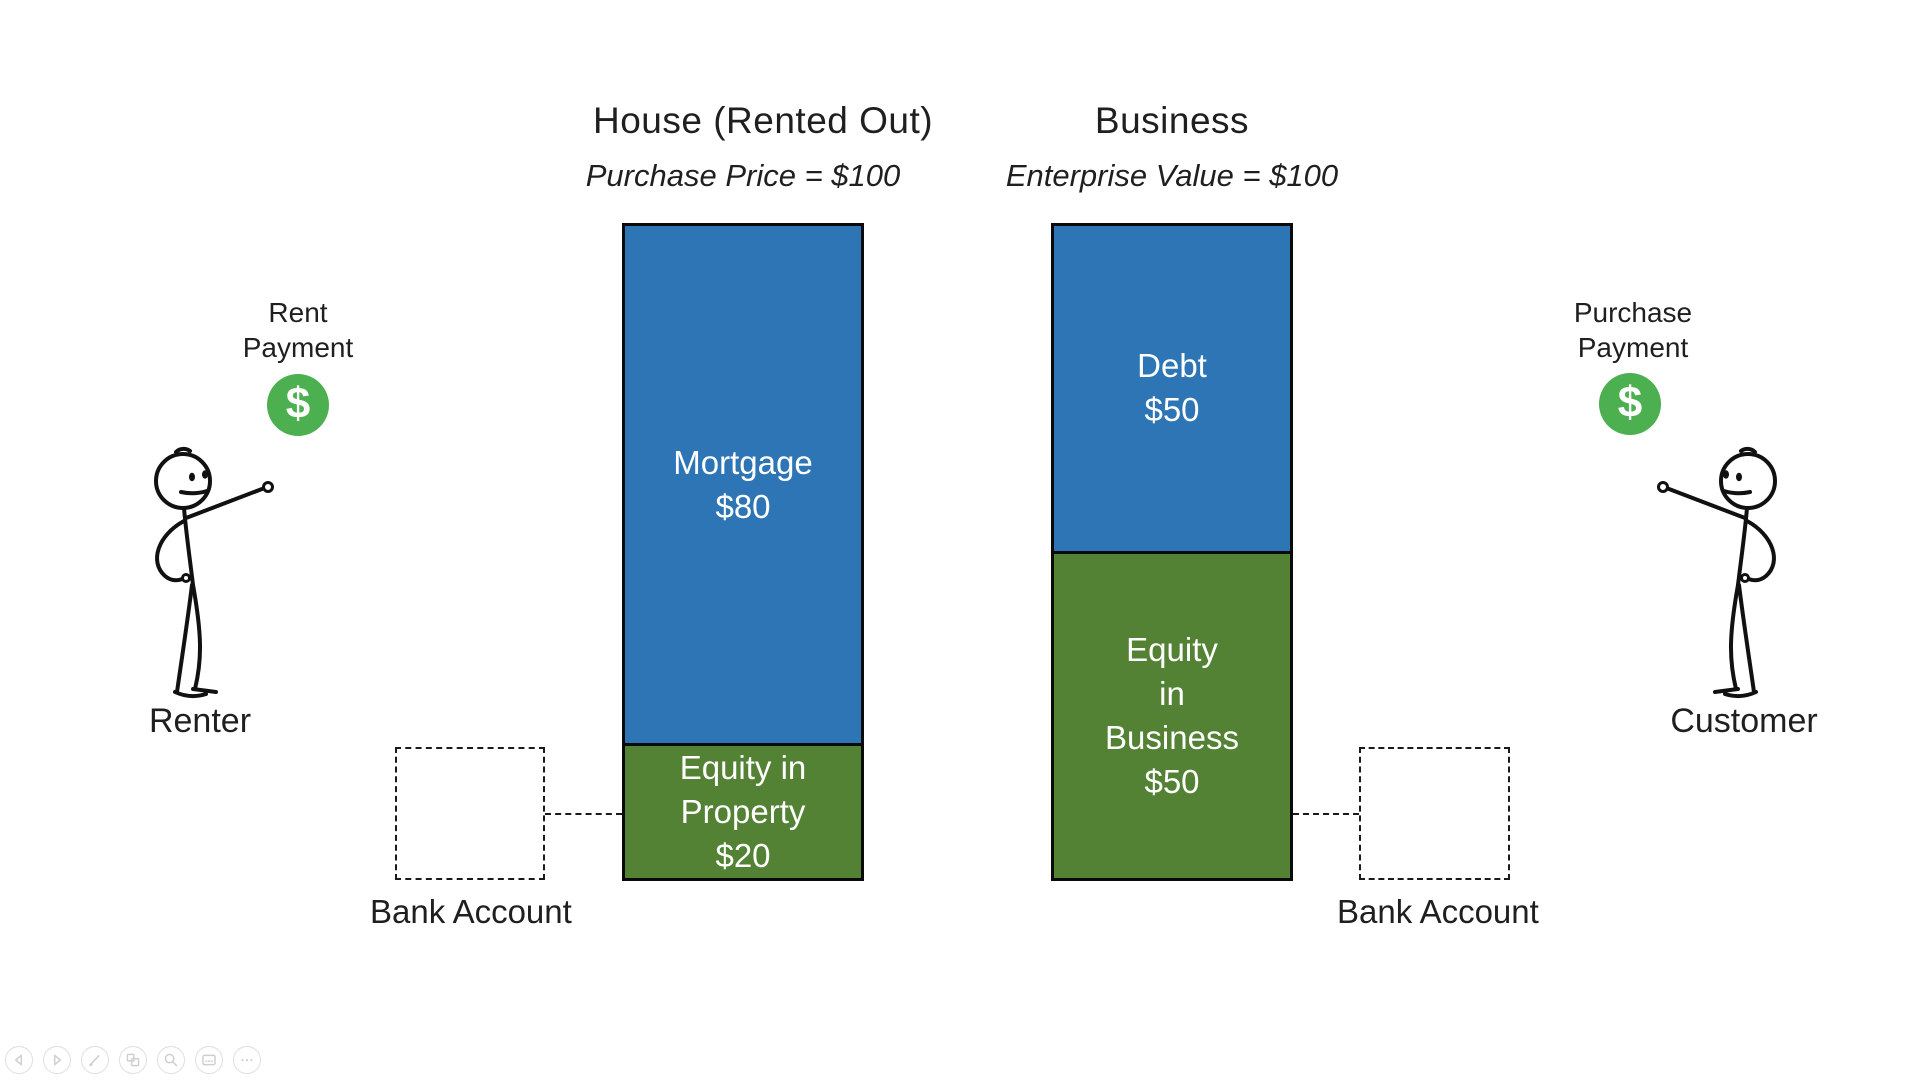 The height and width of the screenshot is (1080, 1920). I want to click on next-slide-button, so click(57, 1060).